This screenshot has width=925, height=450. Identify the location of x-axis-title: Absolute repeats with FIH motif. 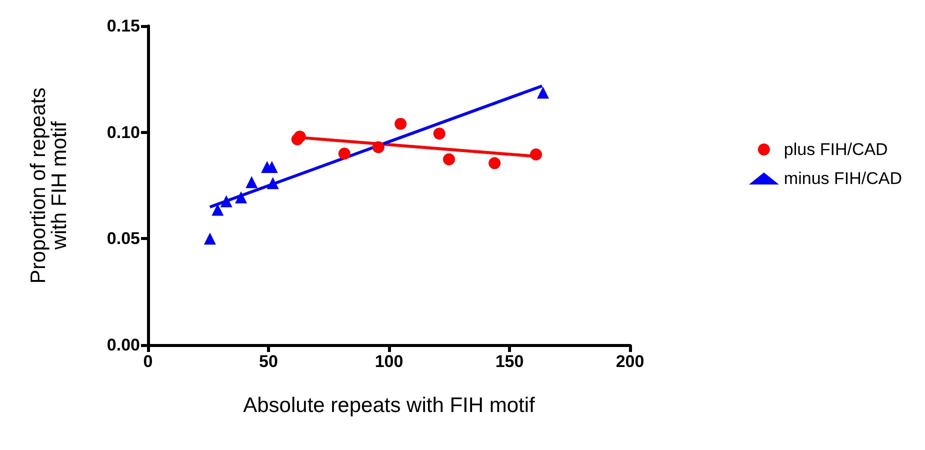
(389, 405).